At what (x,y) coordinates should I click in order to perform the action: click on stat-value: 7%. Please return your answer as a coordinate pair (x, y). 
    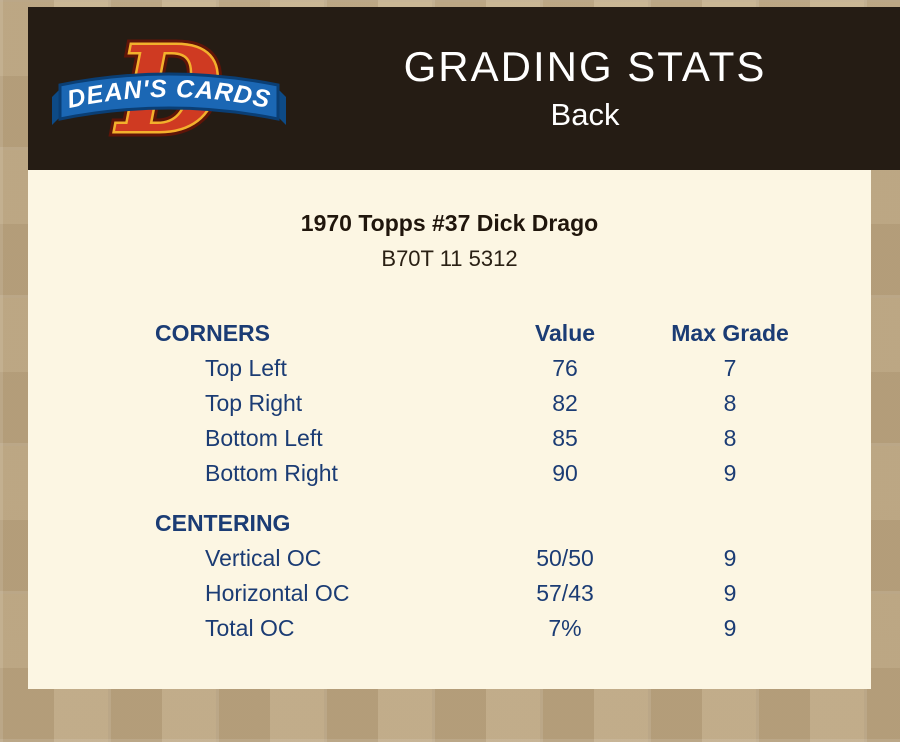
    Looking at the image, I should click on (565, 628).